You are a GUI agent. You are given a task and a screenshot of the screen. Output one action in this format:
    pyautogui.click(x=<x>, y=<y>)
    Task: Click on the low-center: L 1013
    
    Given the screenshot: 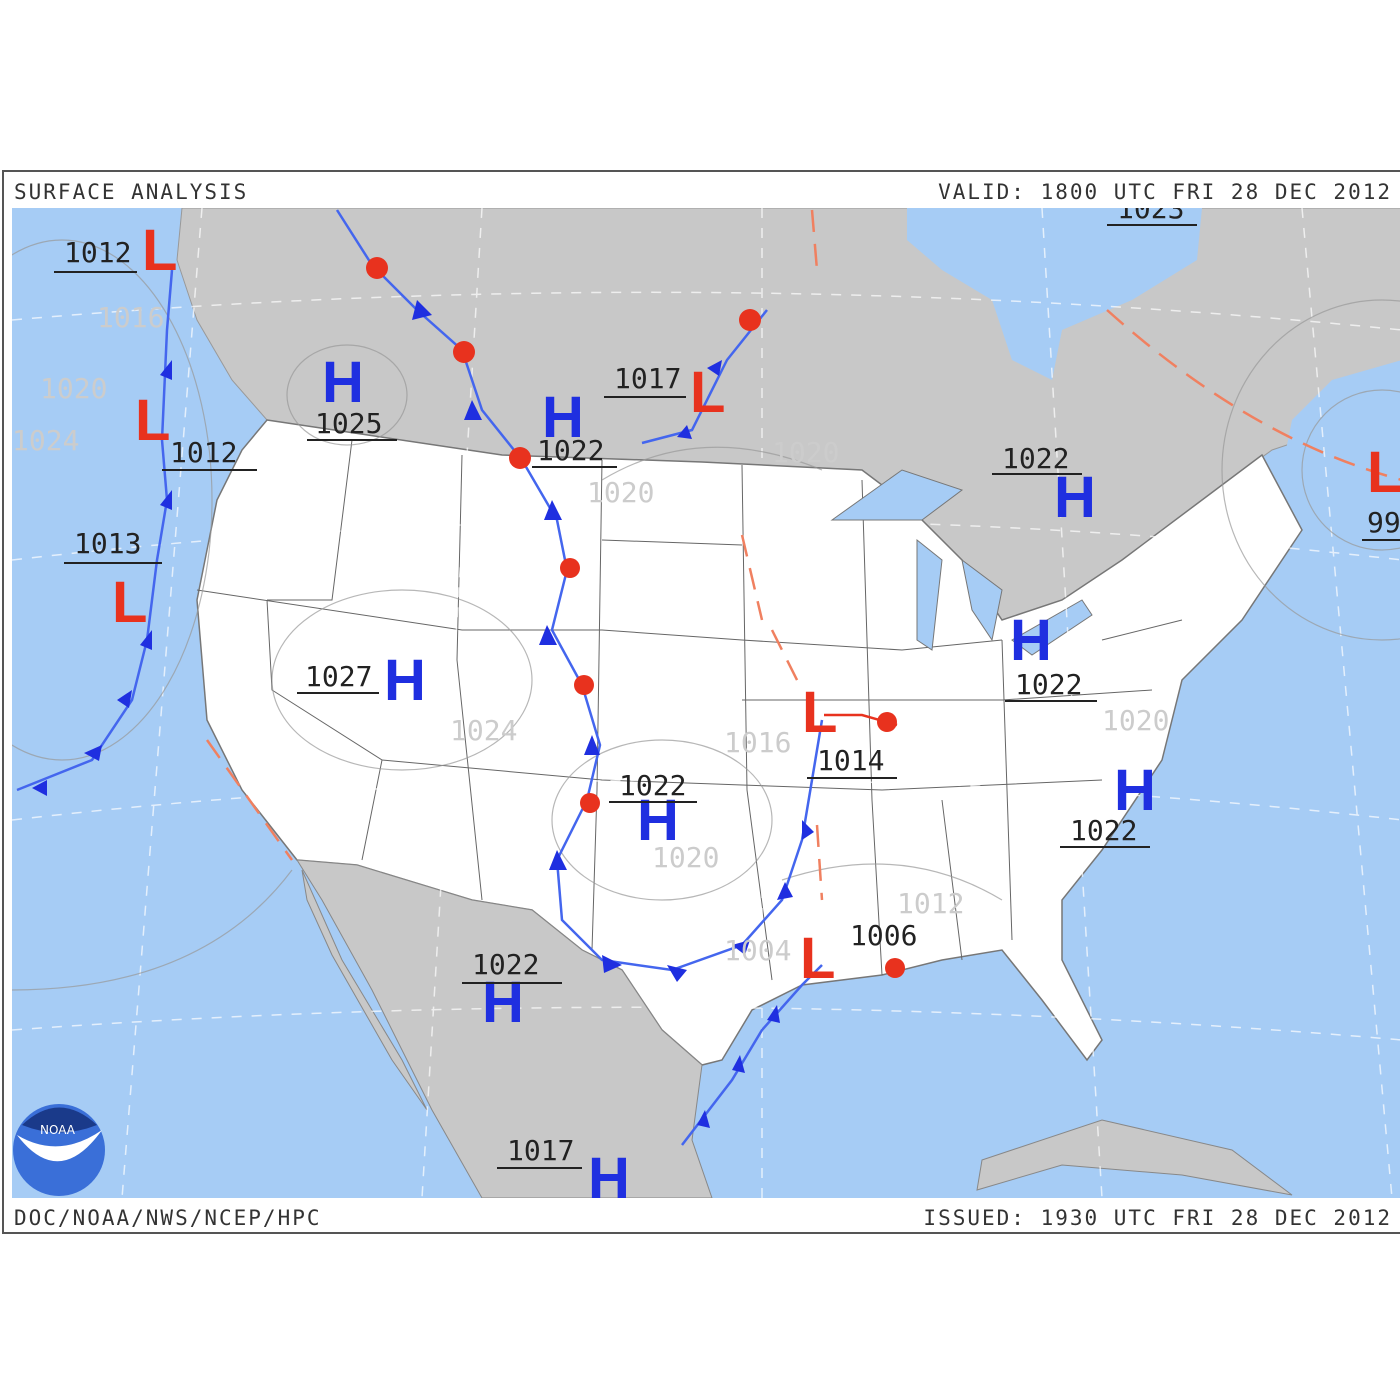 What is the action you would take?
    pyautogui.click(x=113, y=581)
    